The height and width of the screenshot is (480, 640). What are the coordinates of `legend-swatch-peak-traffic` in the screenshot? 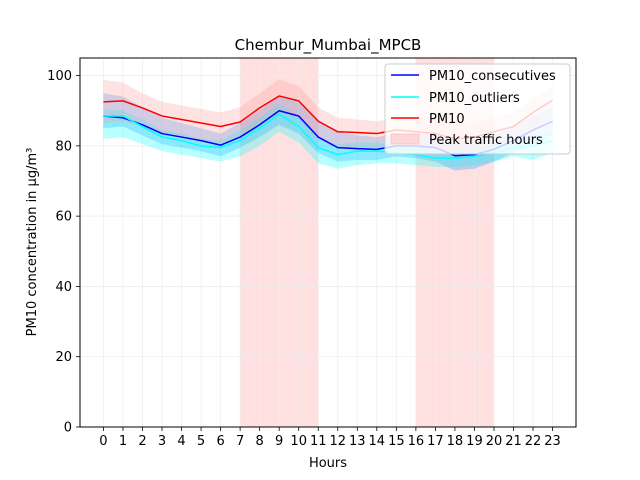 It's located at (405, 139).